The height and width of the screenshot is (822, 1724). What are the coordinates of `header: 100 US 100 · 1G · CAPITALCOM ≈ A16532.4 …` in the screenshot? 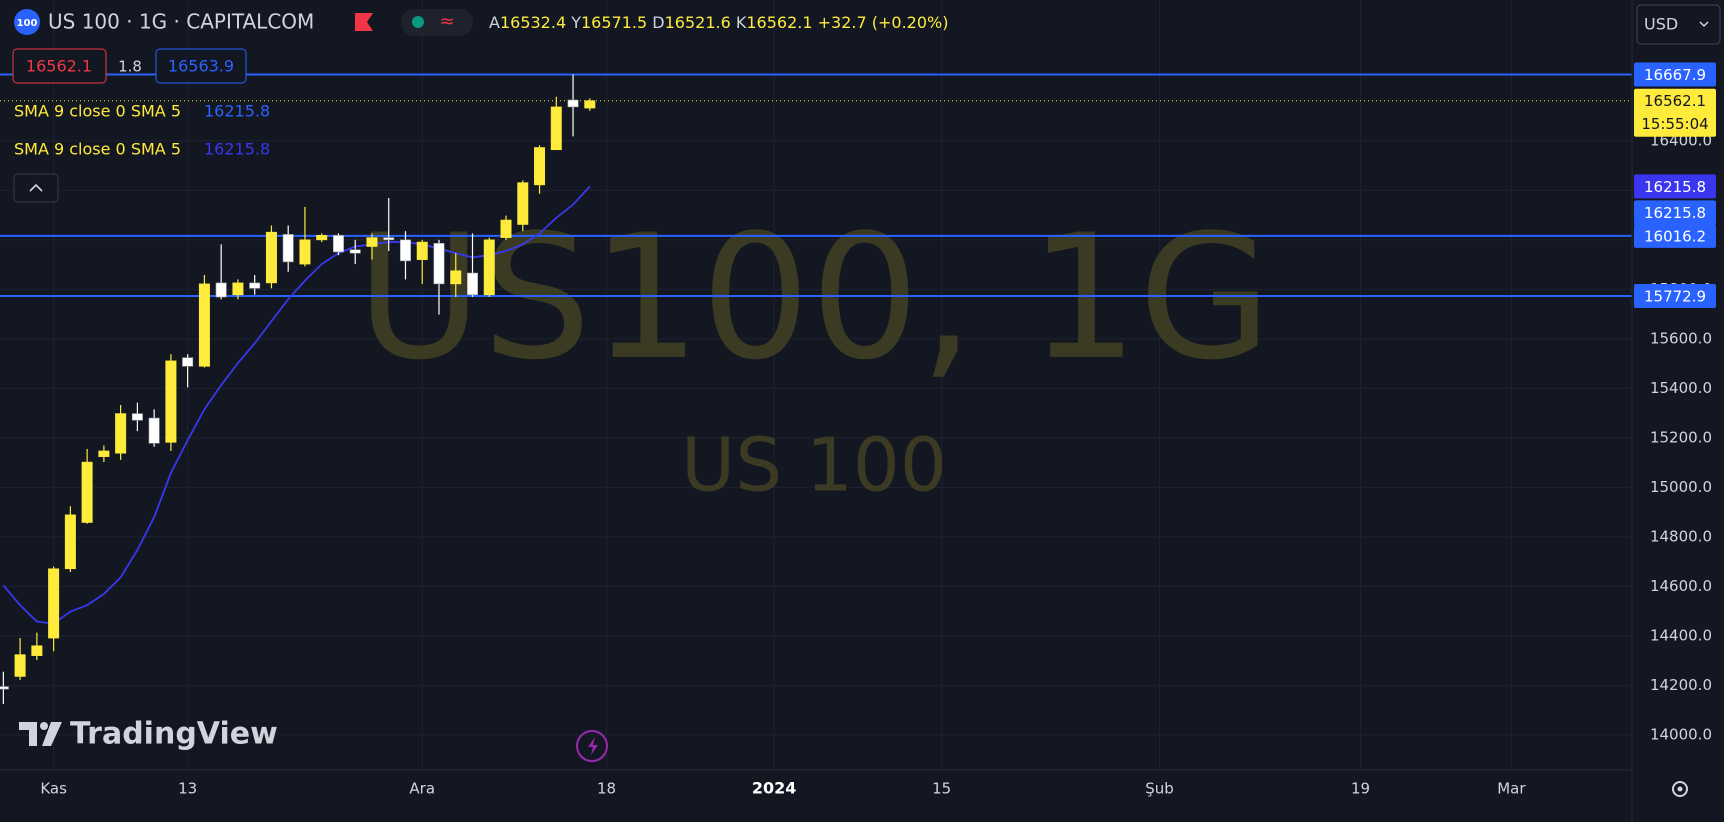 It's located at (867, 24).